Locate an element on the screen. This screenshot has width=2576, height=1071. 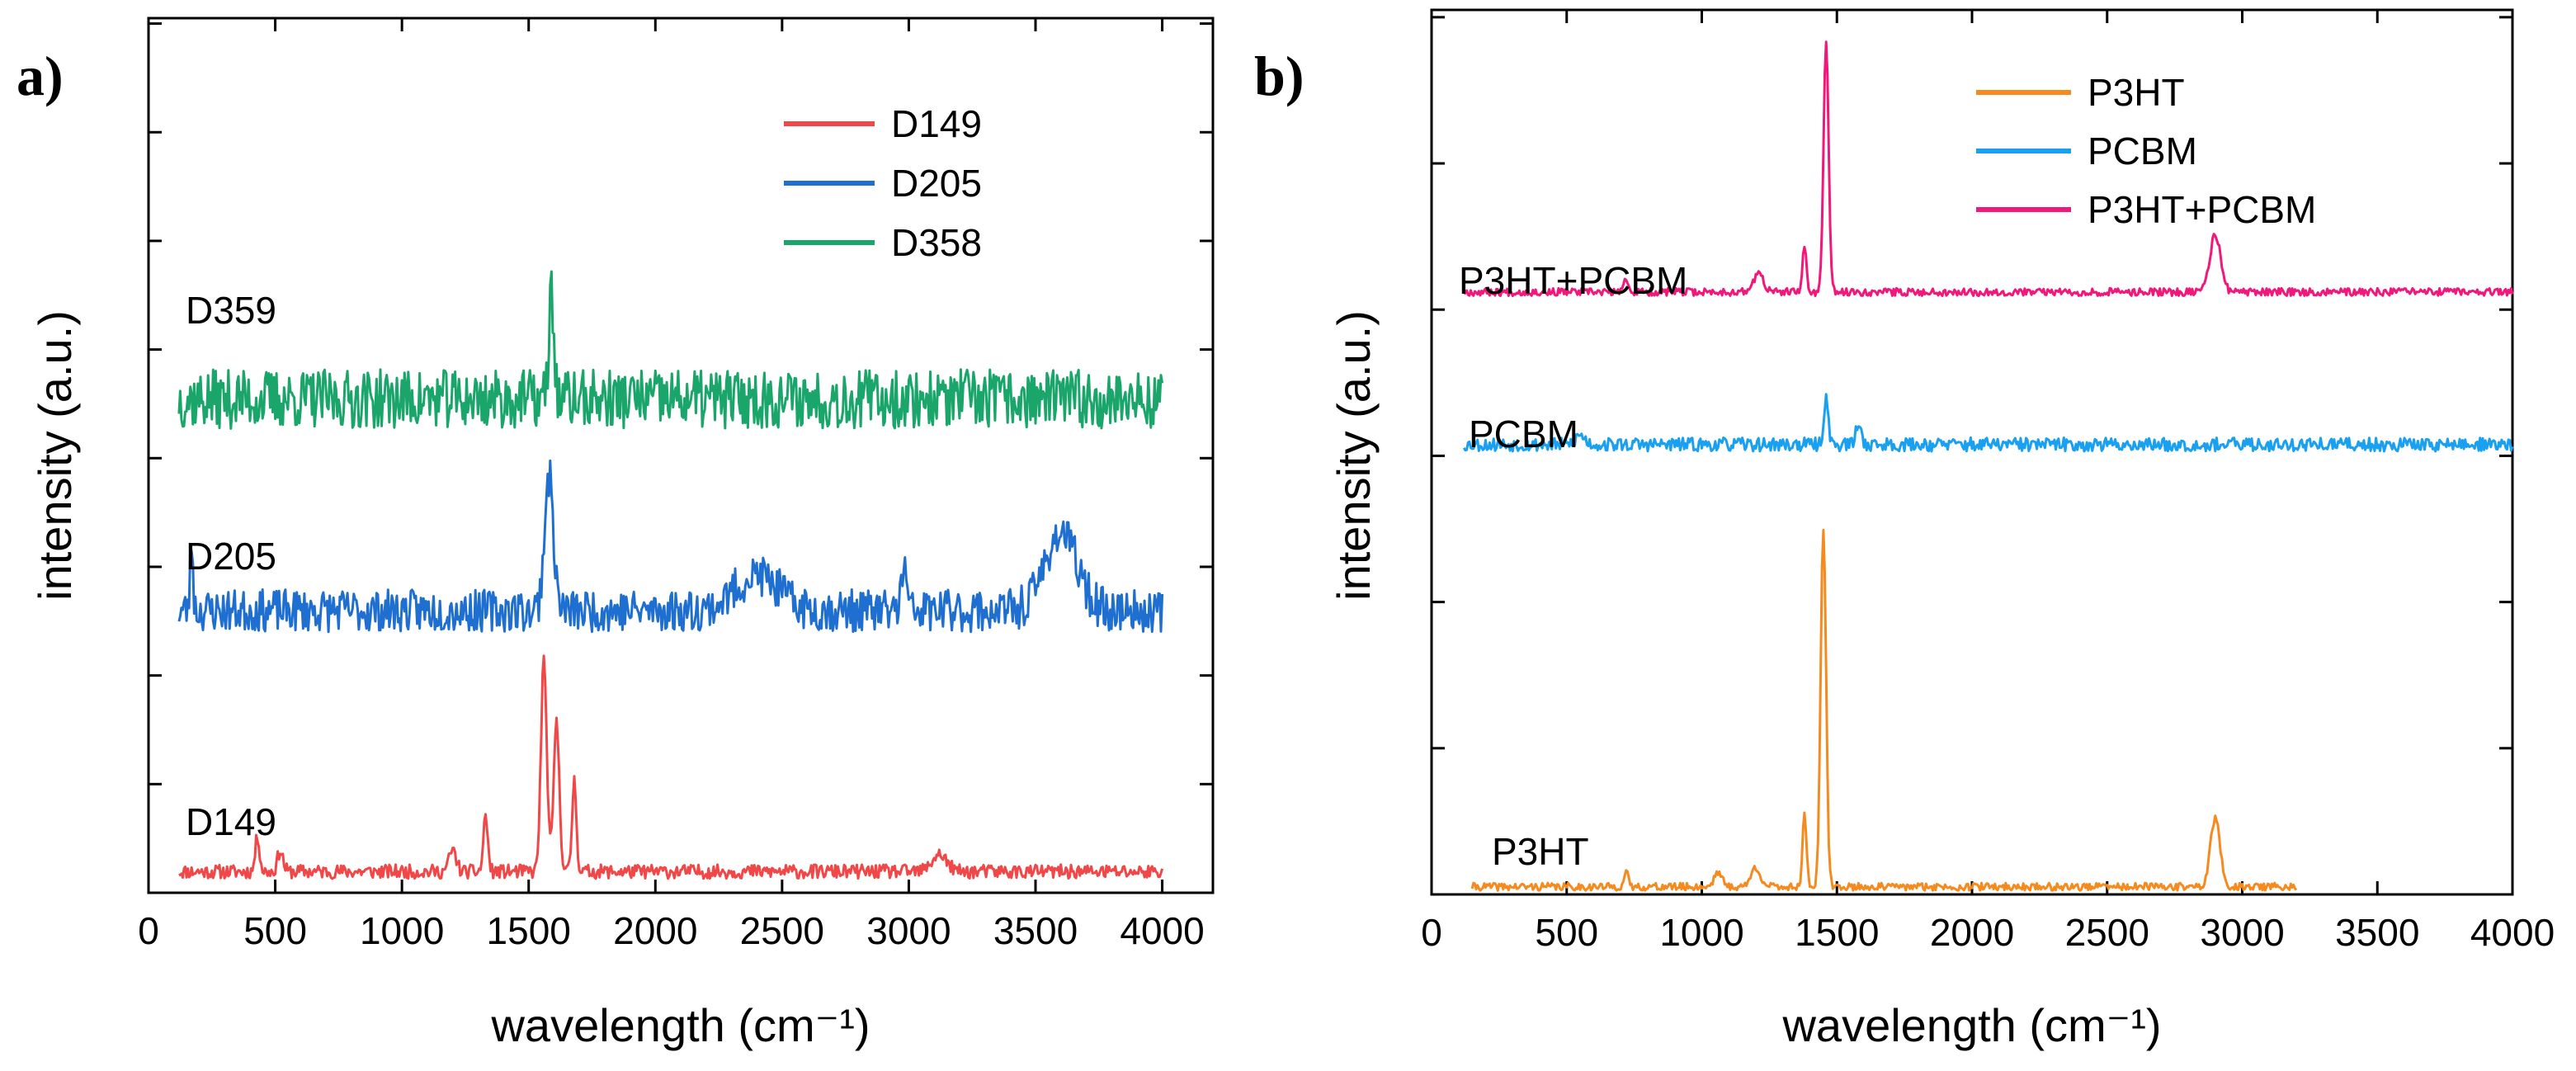
legend-label-p3ht-pcbm: P3HT+PCBM is located at coordinates (2202, 209).